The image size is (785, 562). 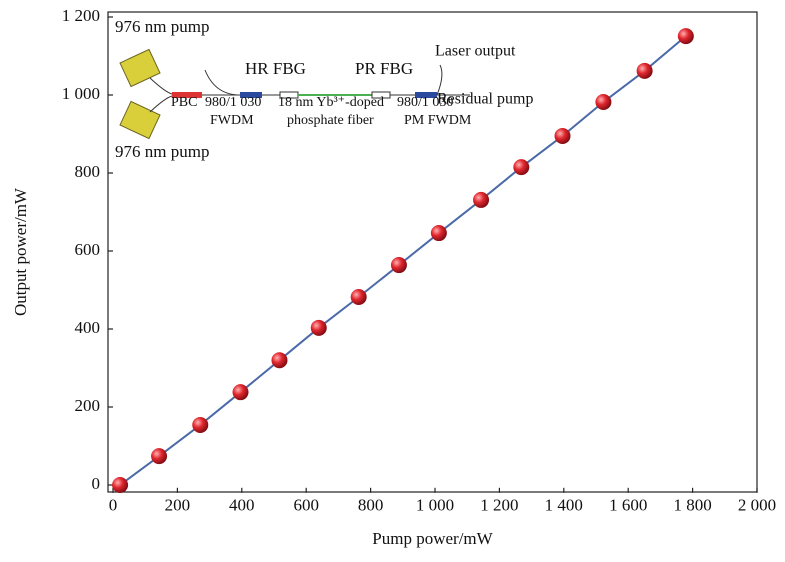 I want to click on y-tick-label: 1 200, so click(x=81, y=15).